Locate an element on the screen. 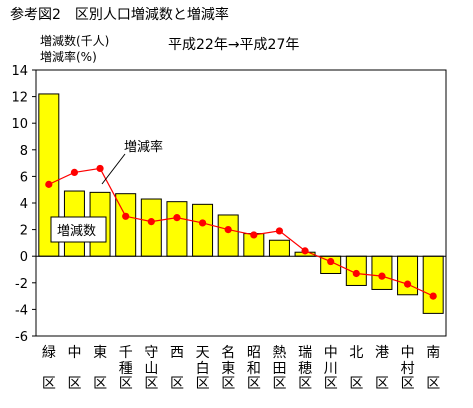  x-category-label: 瑞穂区 is located at coordinates (305, 368).